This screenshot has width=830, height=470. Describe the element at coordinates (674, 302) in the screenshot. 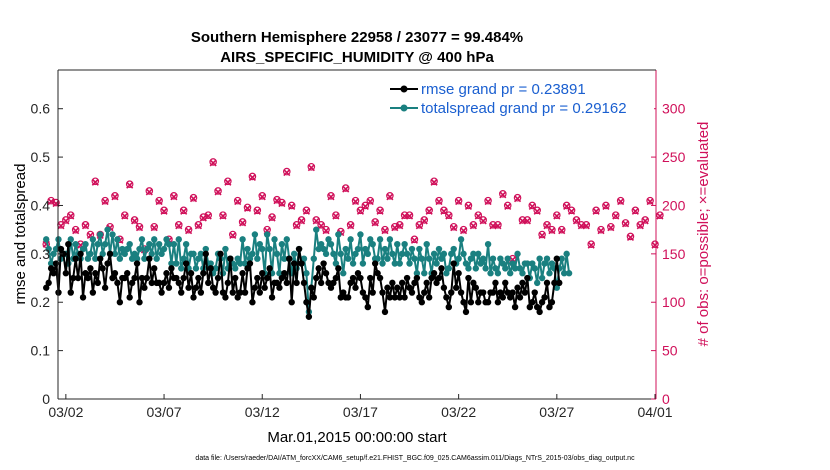

I see `y-tick-label-right: 100` at that location.